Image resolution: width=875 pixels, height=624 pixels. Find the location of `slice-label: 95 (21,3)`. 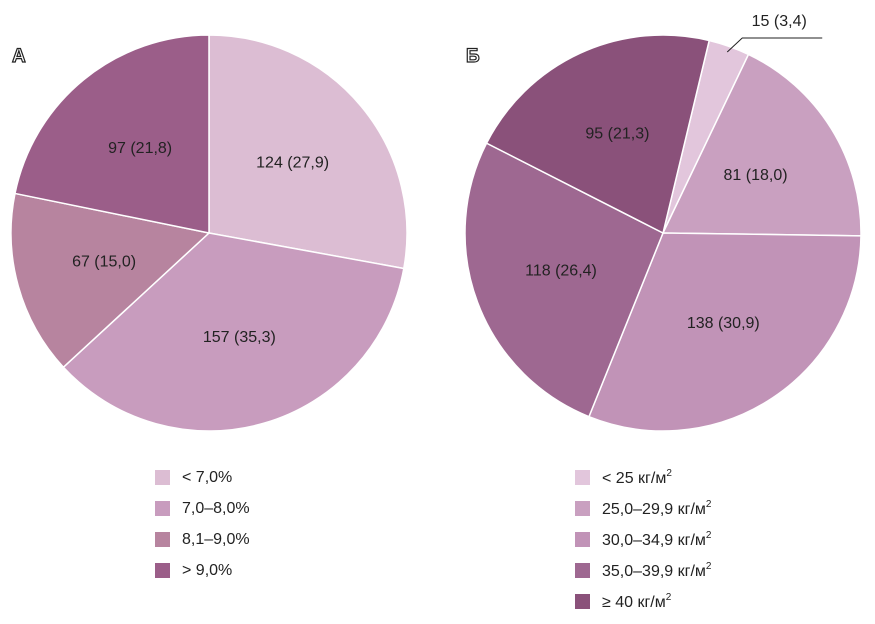

slice-label: 95 (21,3) is located at coordinates (617, 133).